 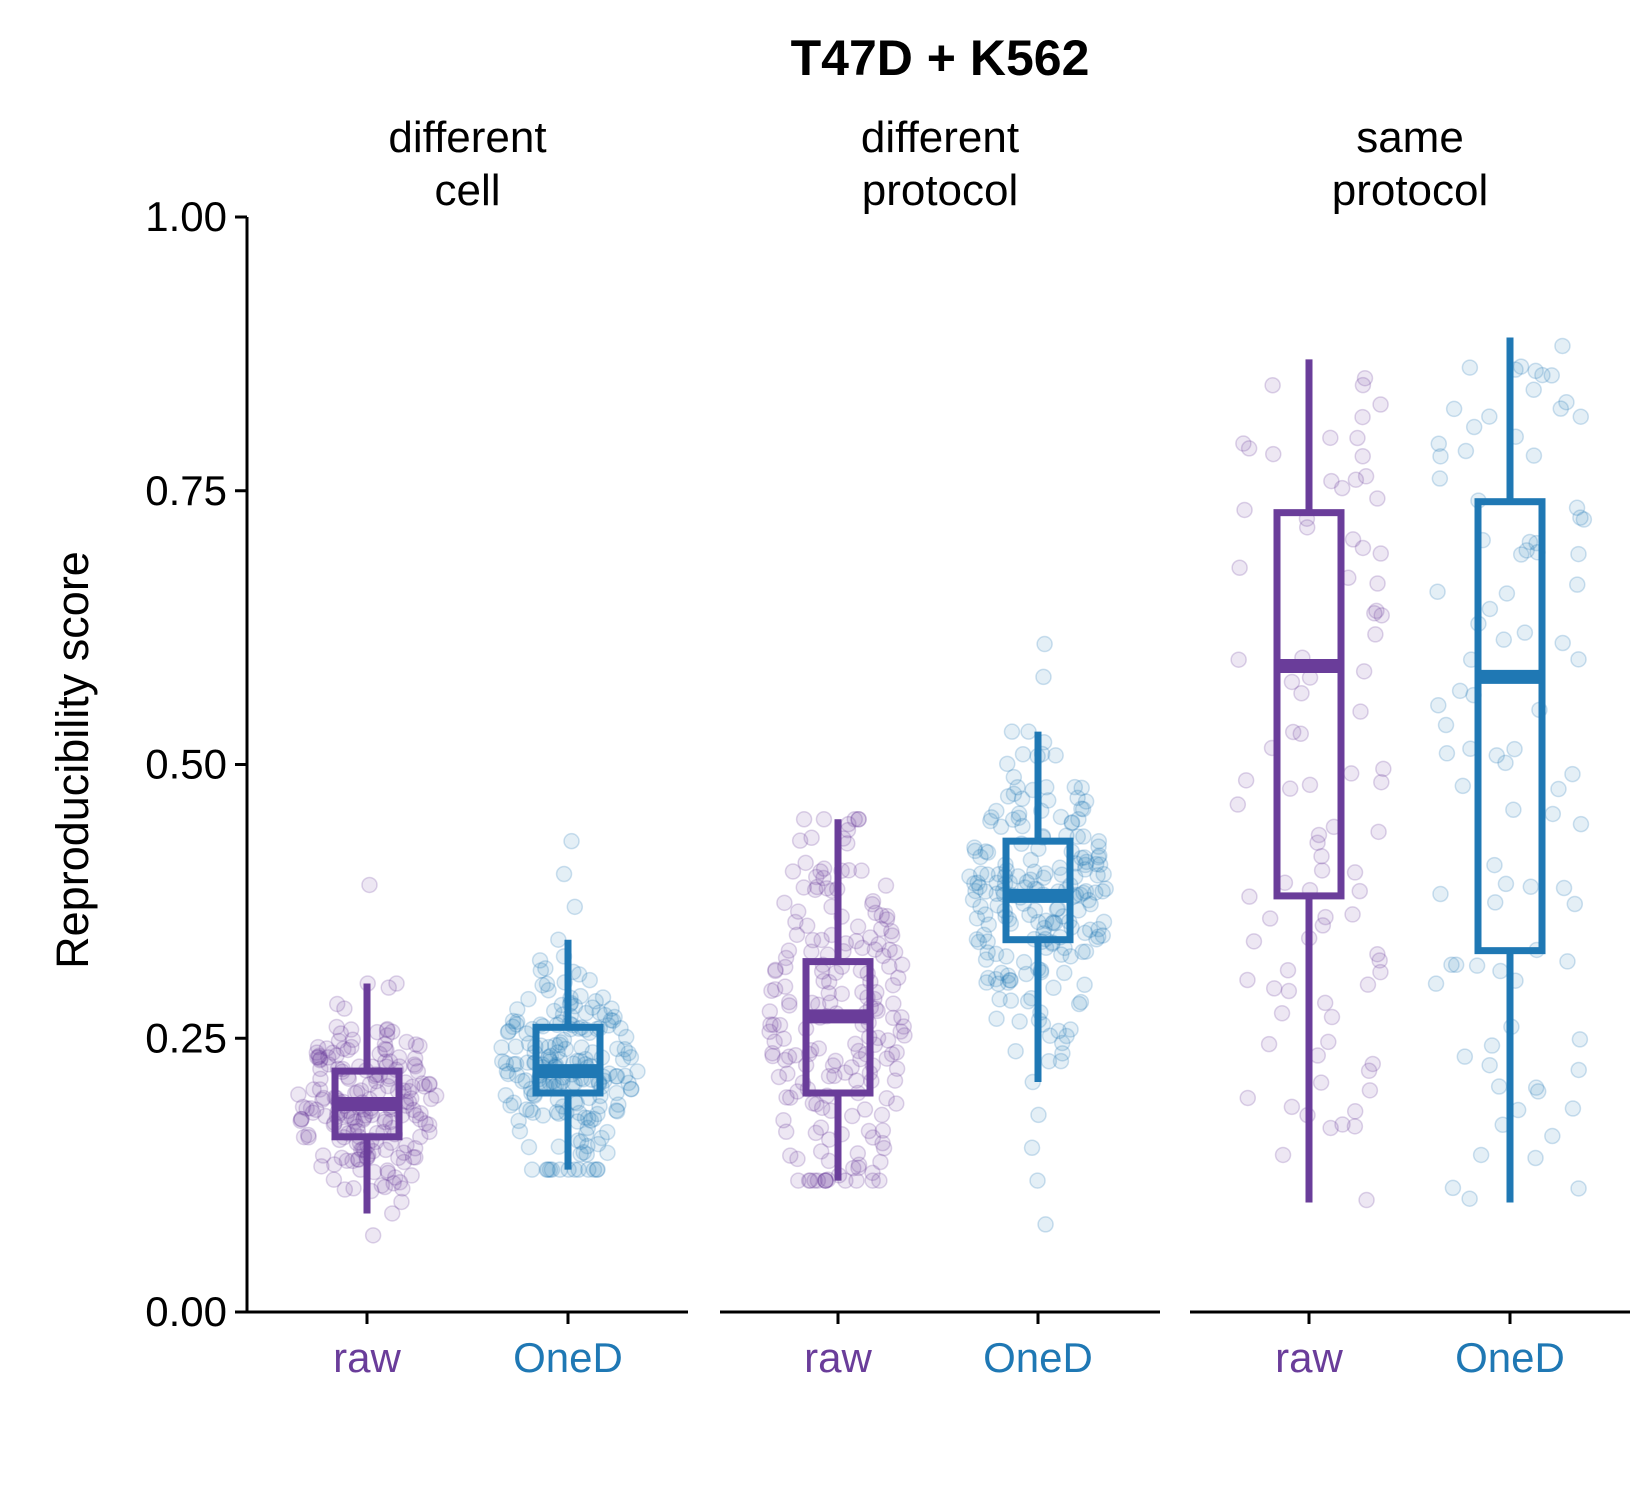 What do you see at coordinates (1510, 1357) in the screenshot?
I see `x-tick-label: OneD` at bounding box center [1510, 1357].